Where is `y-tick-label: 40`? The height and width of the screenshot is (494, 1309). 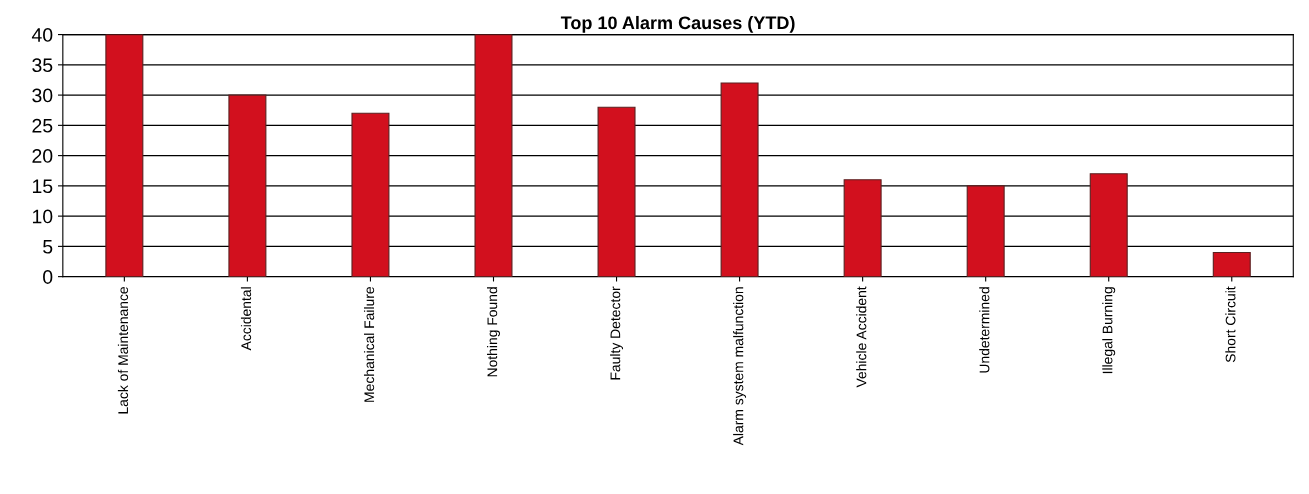
y-tick-label: 40 is located at coordinates (42, 35).